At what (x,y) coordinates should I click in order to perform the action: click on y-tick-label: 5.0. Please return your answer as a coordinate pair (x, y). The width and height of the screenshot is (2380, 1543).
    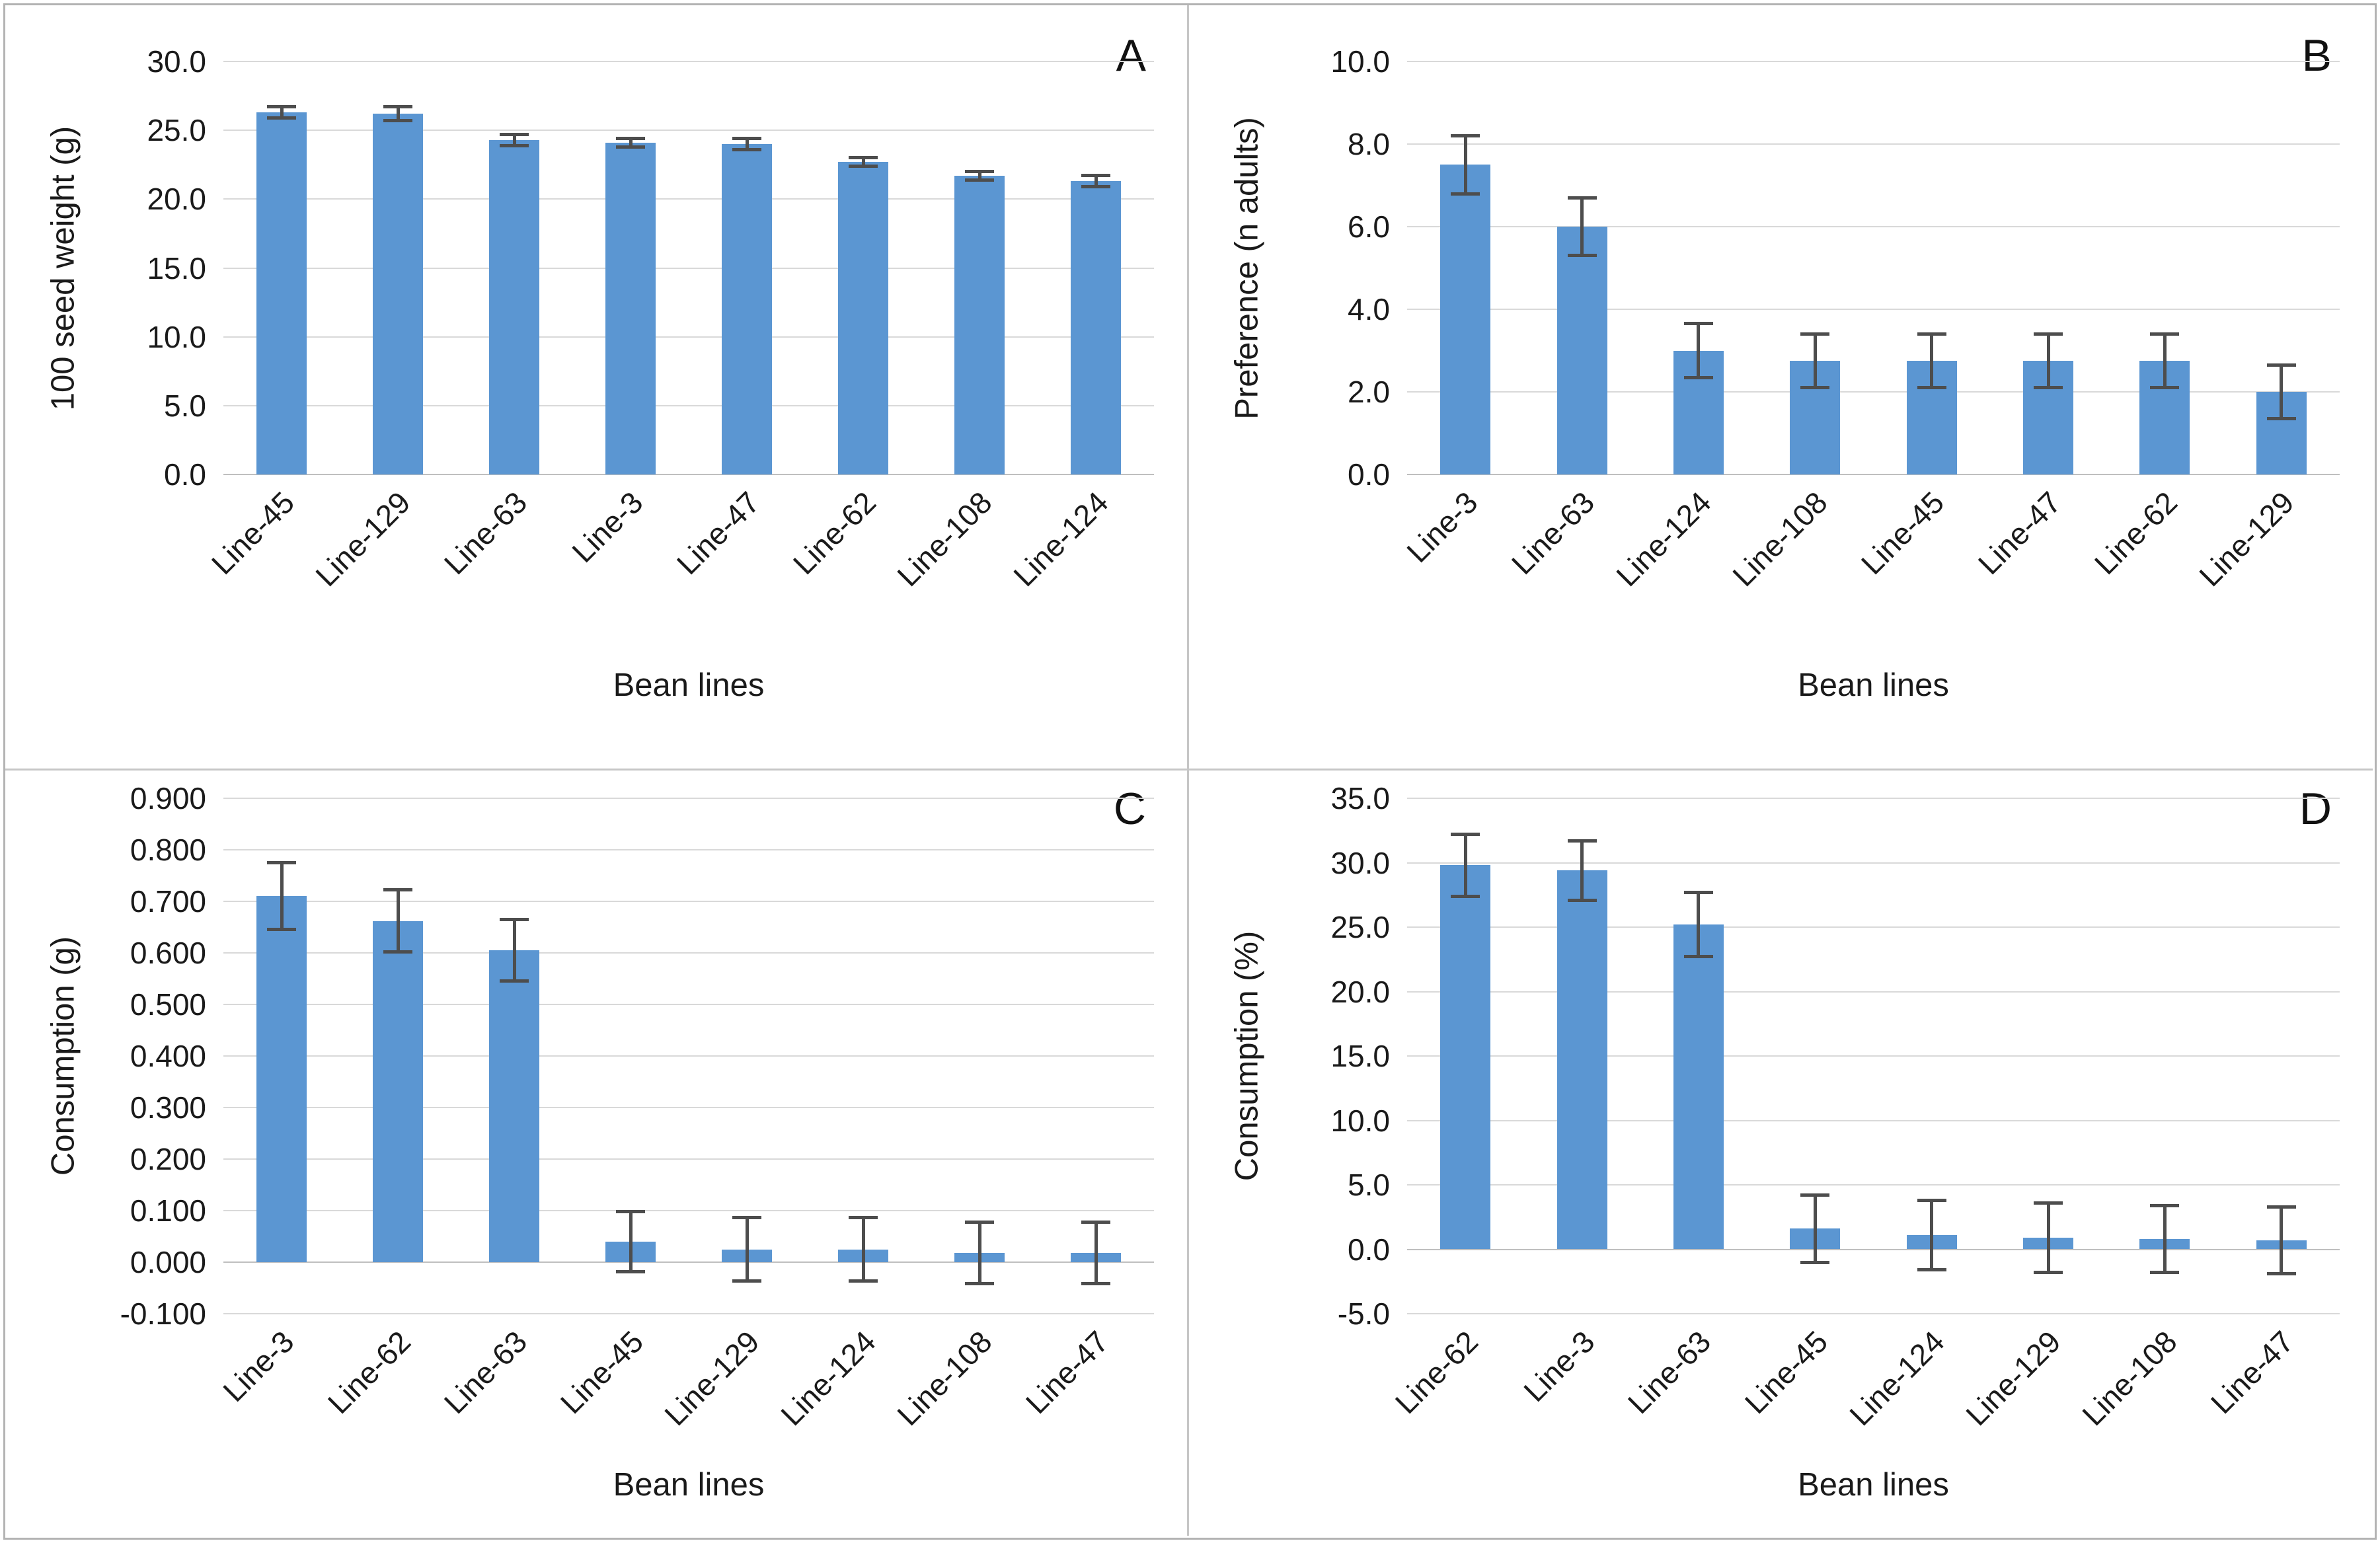
    Looking at the image, I should click on (185, 405).